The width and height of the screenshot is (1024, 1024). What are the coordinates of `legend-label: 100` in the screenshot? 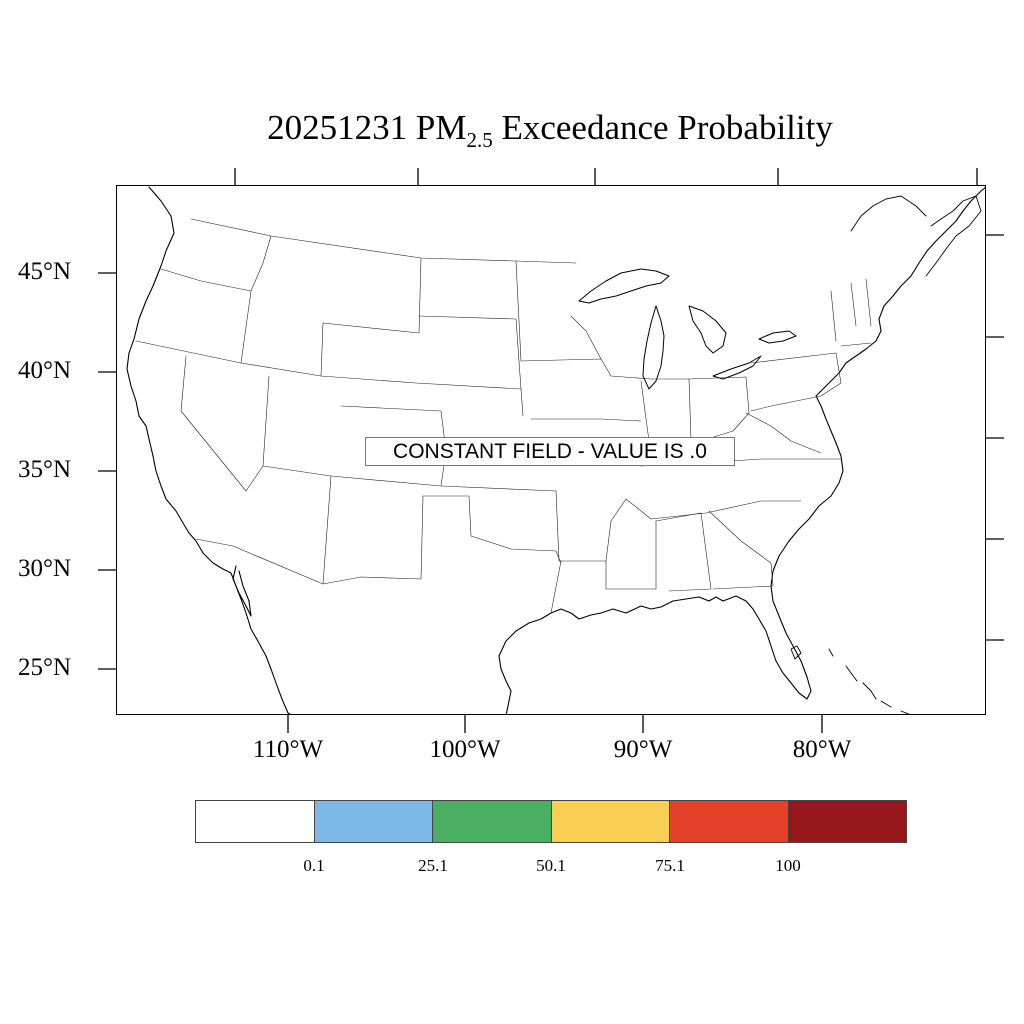 It's located at (788, 865).